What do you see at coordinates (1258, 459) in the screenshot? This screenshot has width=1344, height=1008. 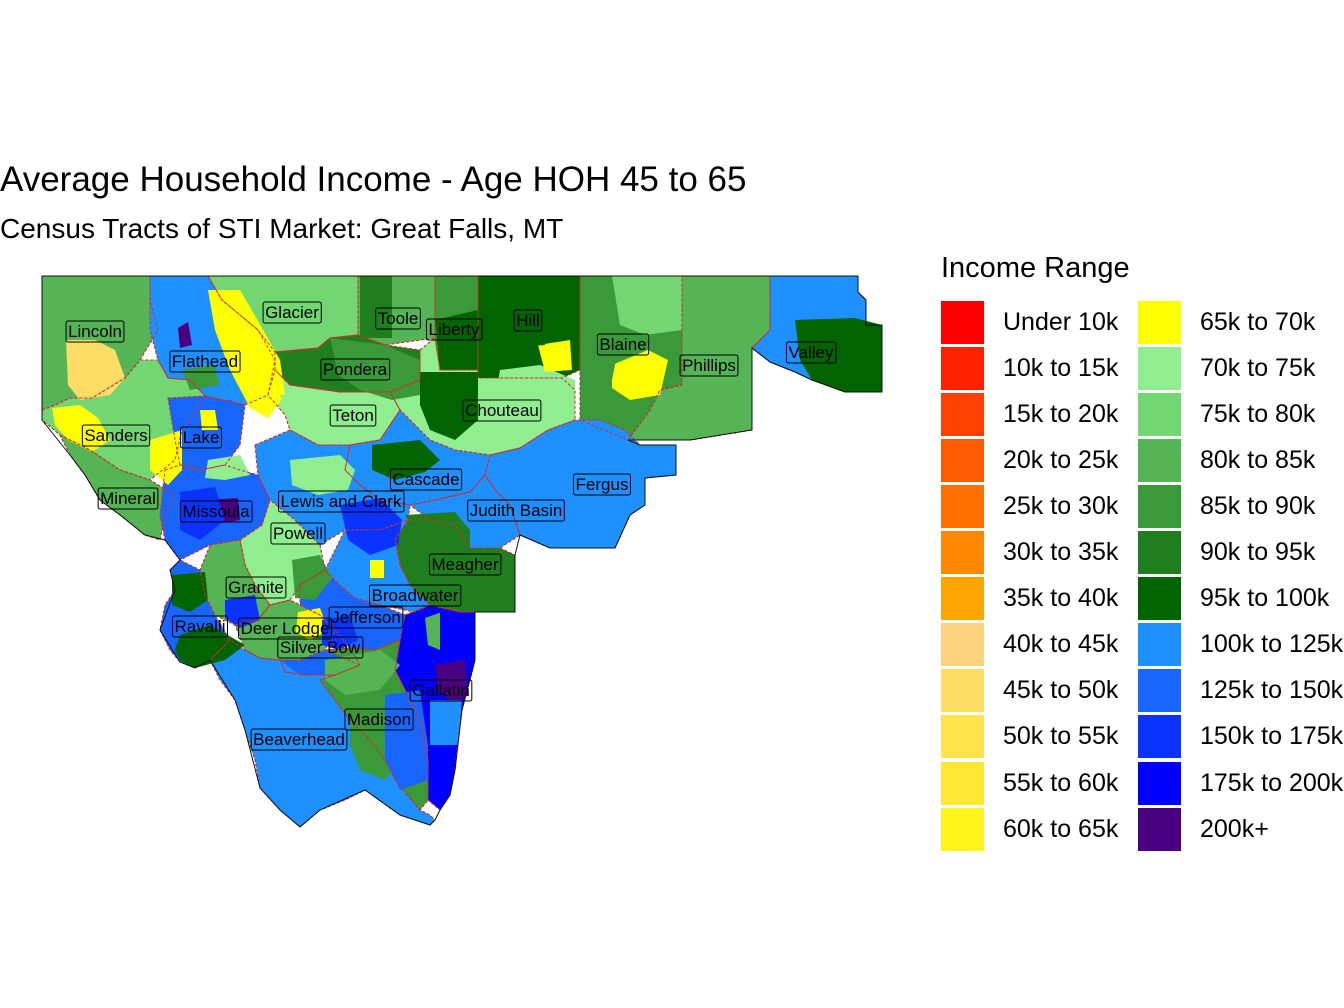 I see `legend-label: 80k to 85k` at bounding box center [1258, 459].